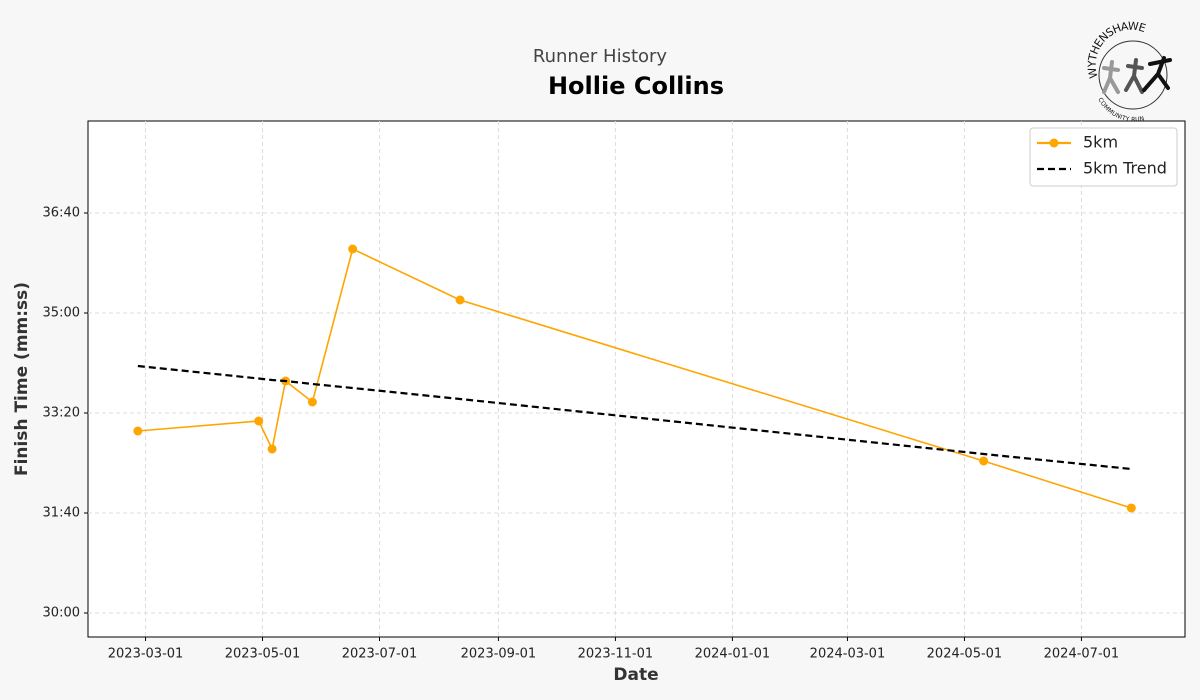  I want to click on logo-bottom-text: COMMUNITY RUN, so click(1121, 109).